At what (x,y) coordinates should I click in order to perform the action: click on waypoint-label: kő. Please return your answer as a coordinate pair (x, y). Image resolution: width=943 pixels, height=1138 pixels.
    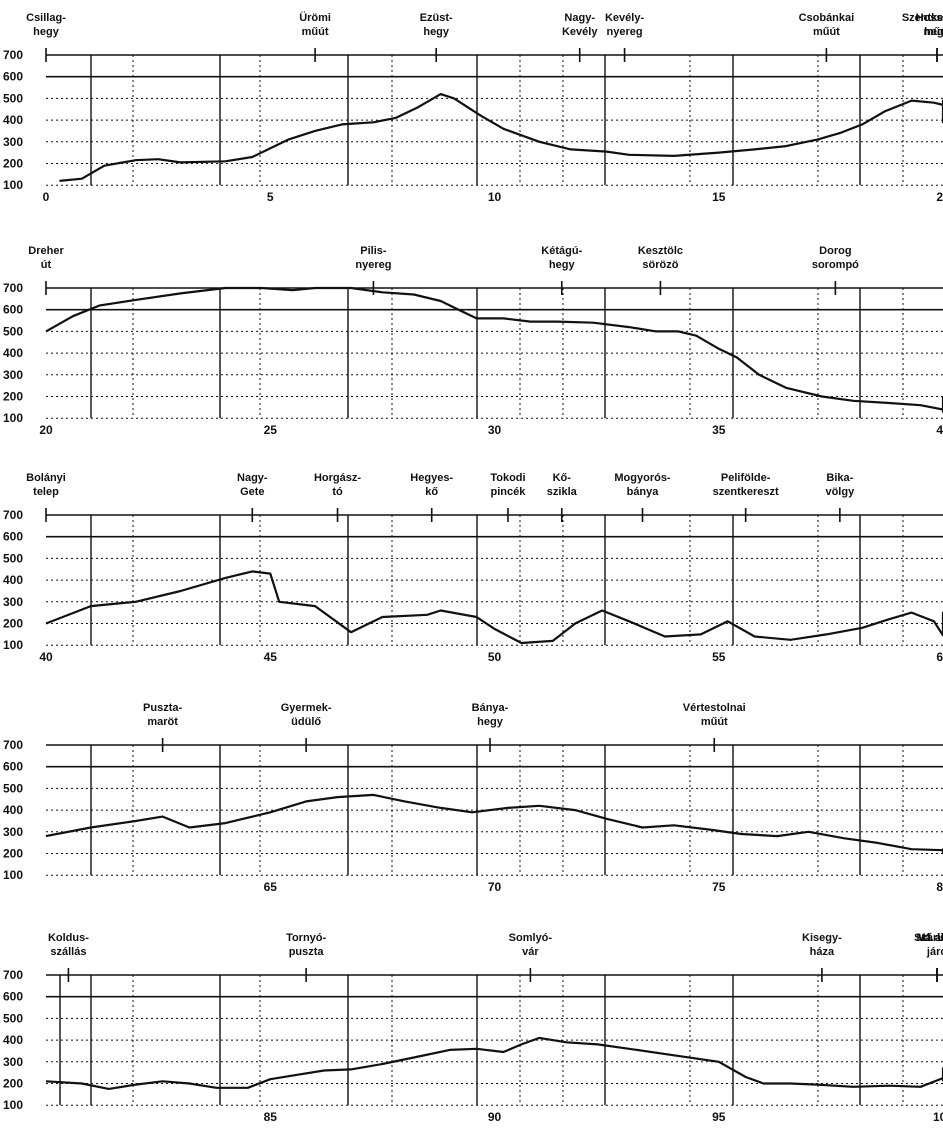
    Looking at the image, I should click on (431, 492).